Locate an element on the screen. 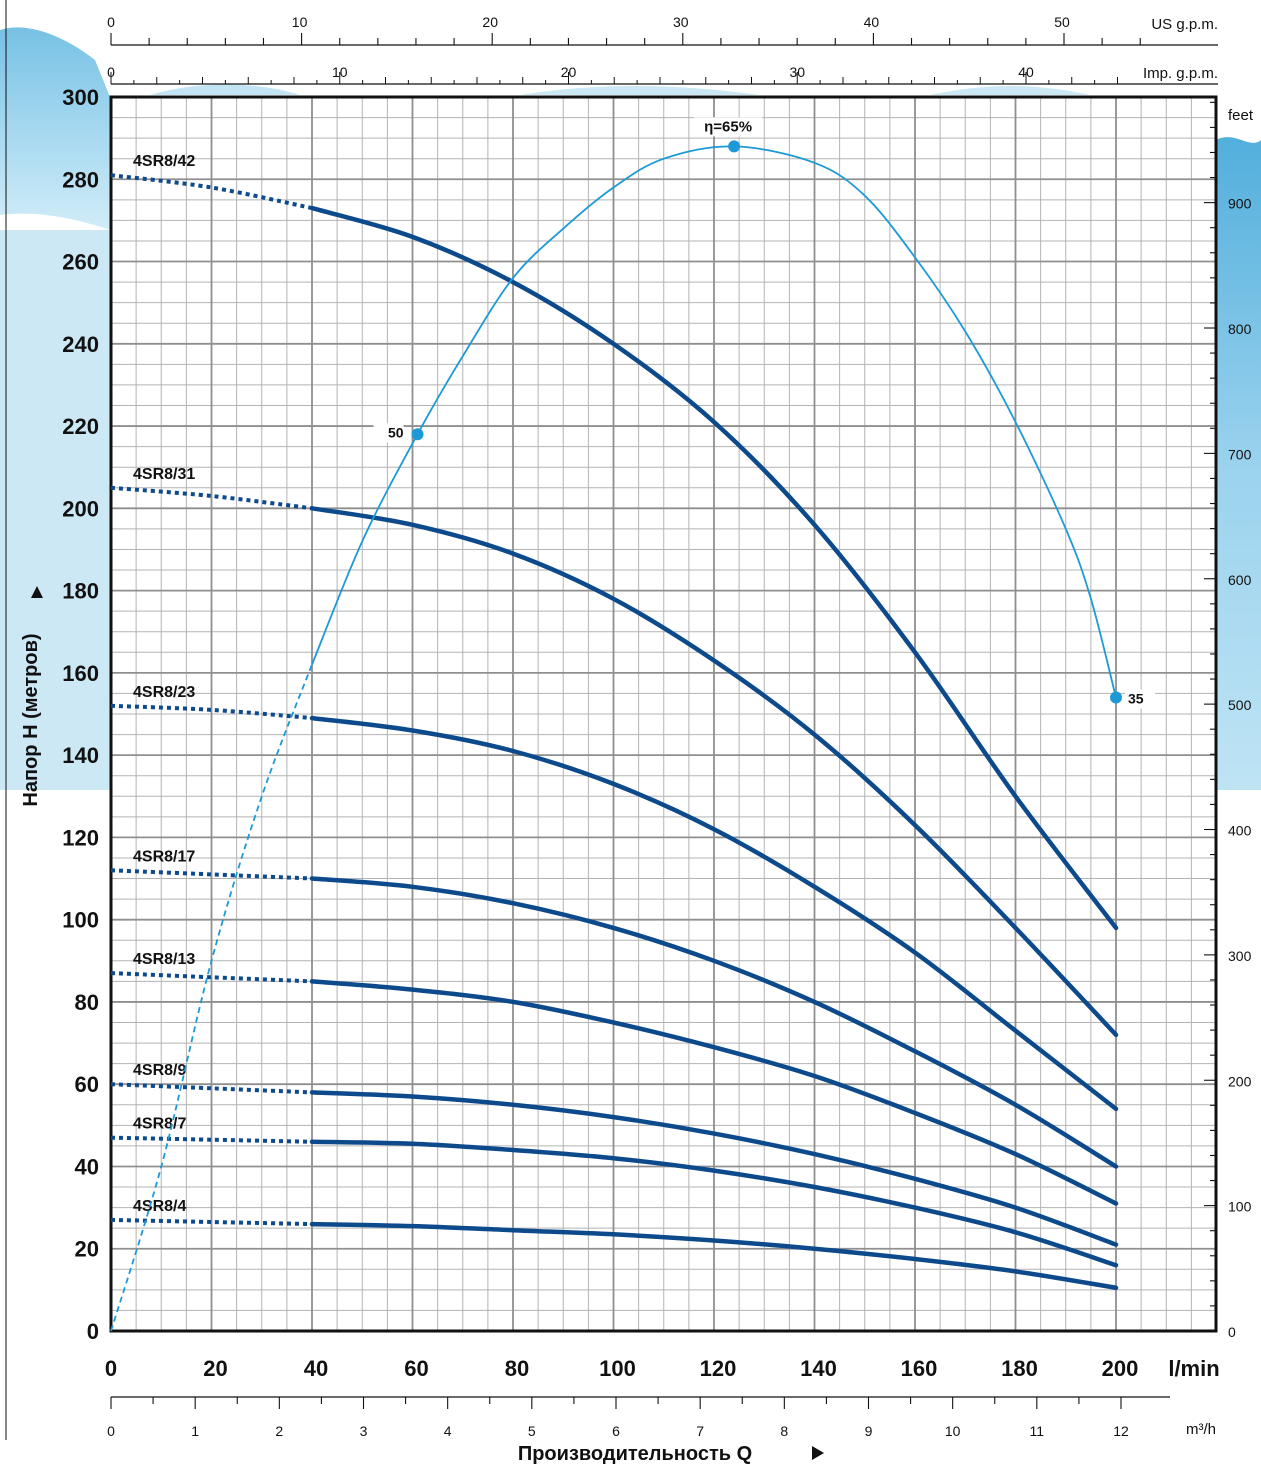 This screenshot has width=1261, height=1473. impgpm-tick-label: 30 is located at coordinates (797, 72).